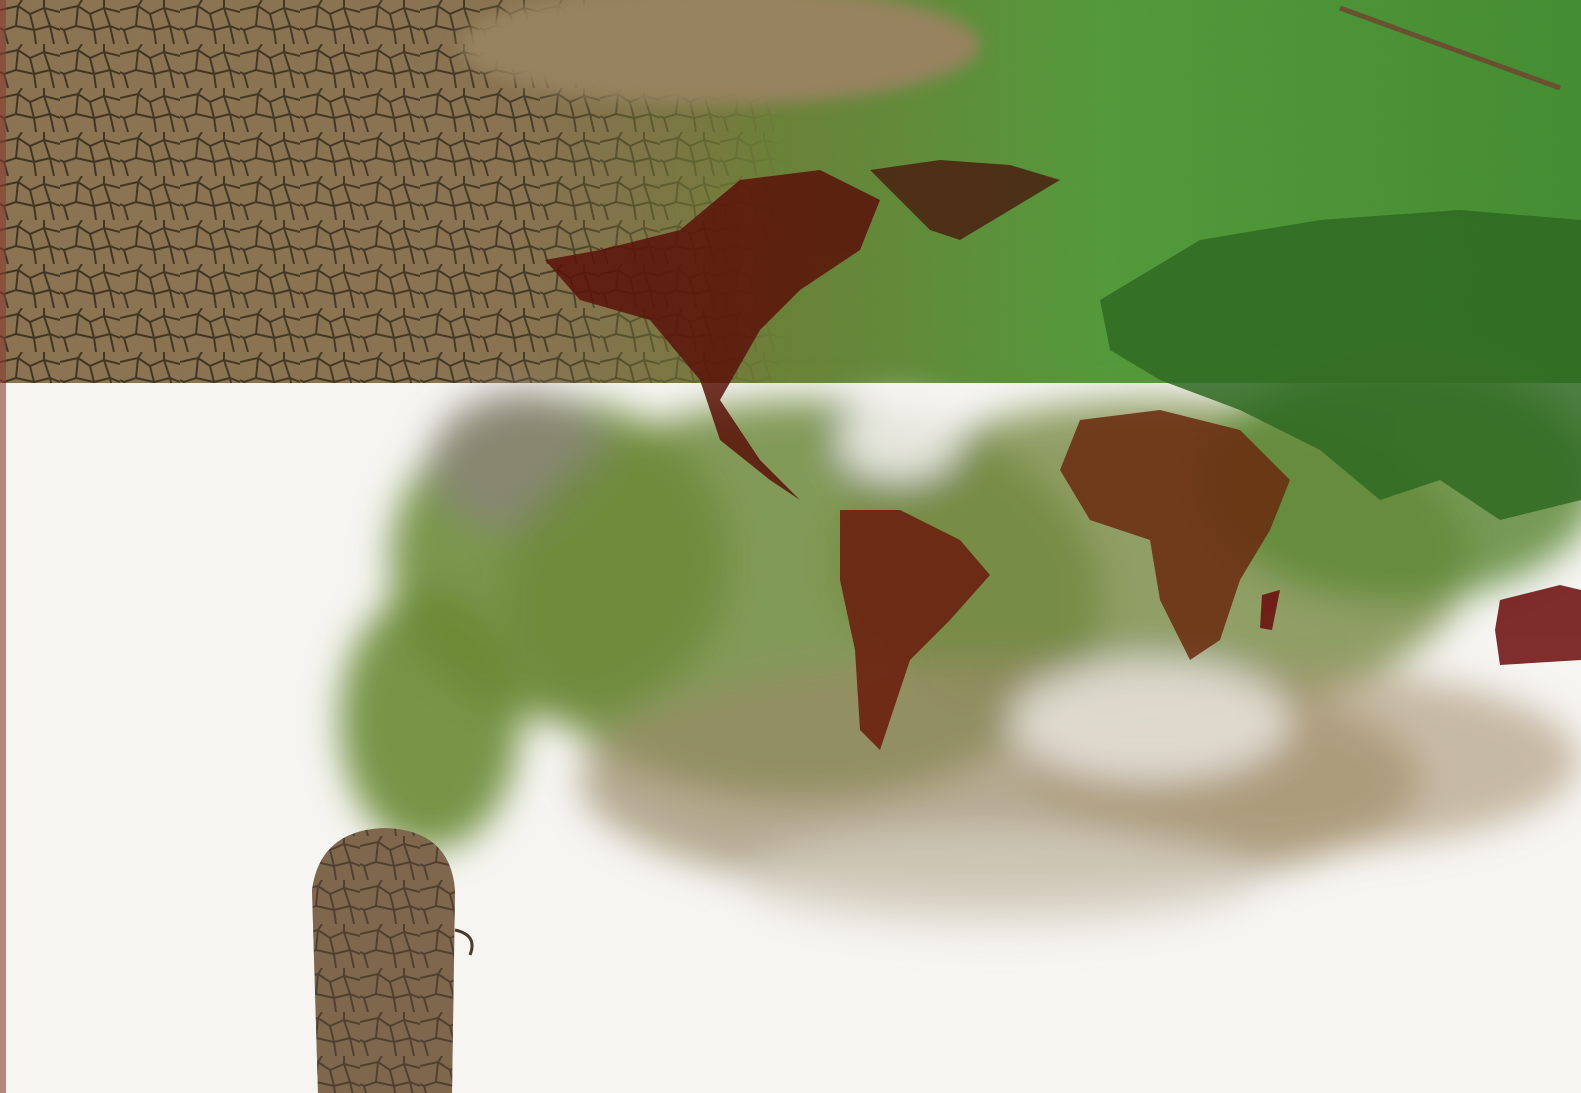 This screenshot has width=1581, height=1093. What do you see at coordinates (1450, 48) in the screenshot?
I see `twig` at bounding box center [1450, 48].